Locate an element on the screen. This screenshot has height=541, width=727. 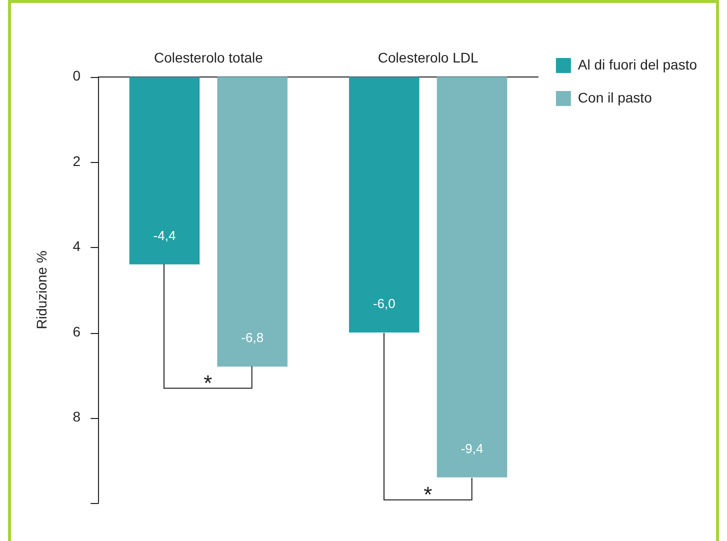
x-tick-label: Colesterolo LDL is located at coordinates (428, 57).